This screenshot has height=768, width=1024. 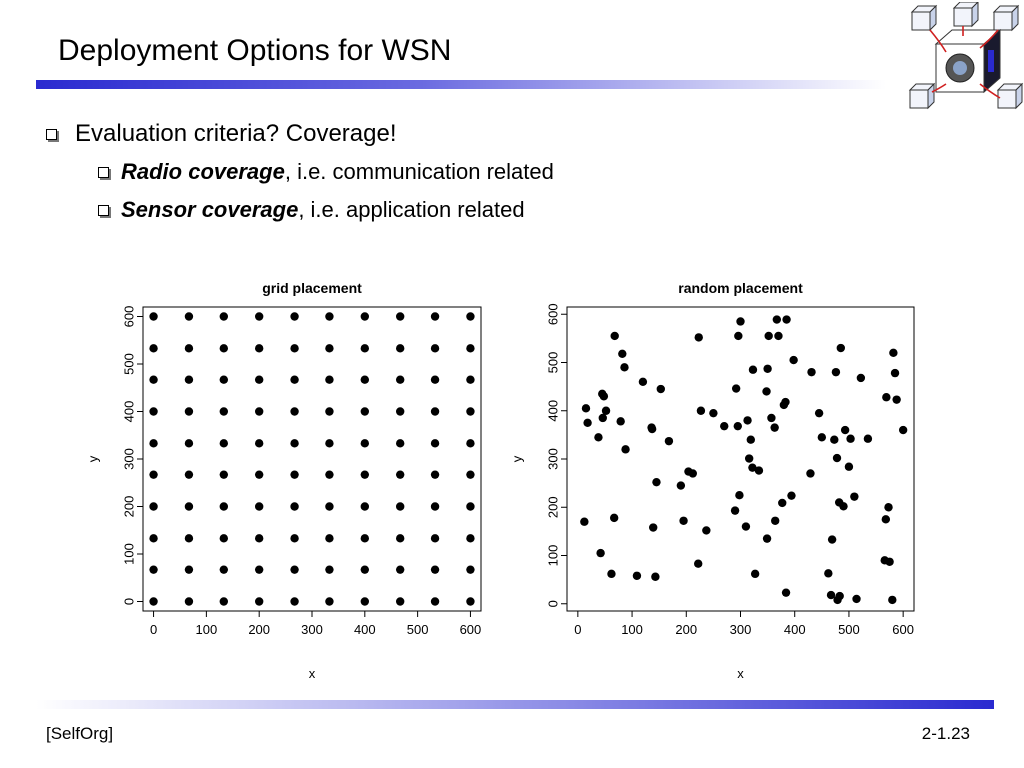 What do you see at coordinates (553, 556) in the screenshot?
I see `y-tick-label: 100` at bounding box center [553, 556].